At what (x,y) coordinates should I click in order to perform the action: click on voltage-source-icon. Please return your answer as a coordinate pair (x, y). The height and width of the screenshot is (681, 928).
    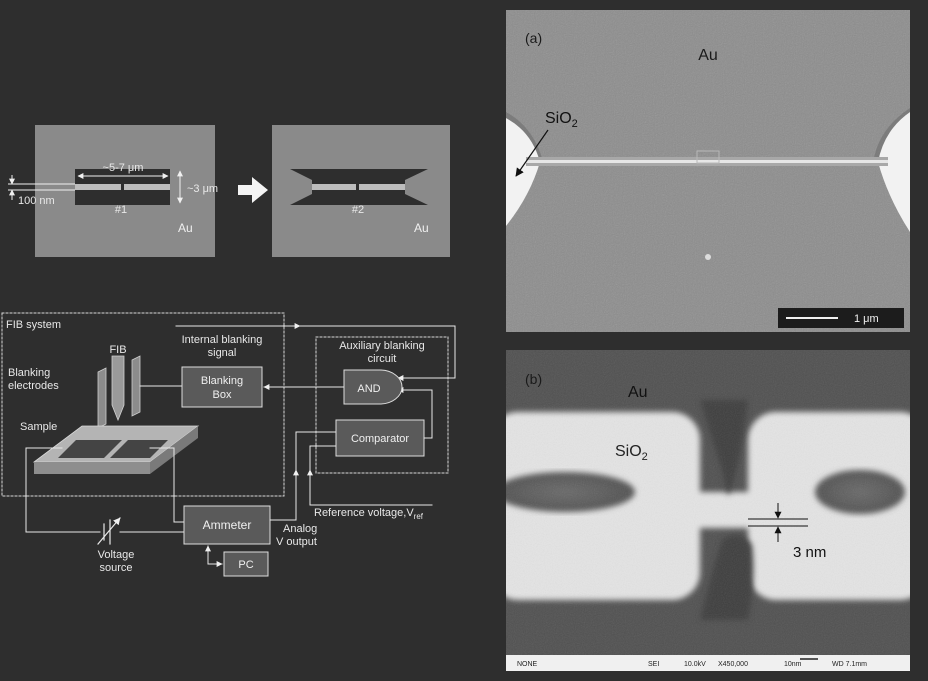
    Looking at the image, I should click on (109, 531).